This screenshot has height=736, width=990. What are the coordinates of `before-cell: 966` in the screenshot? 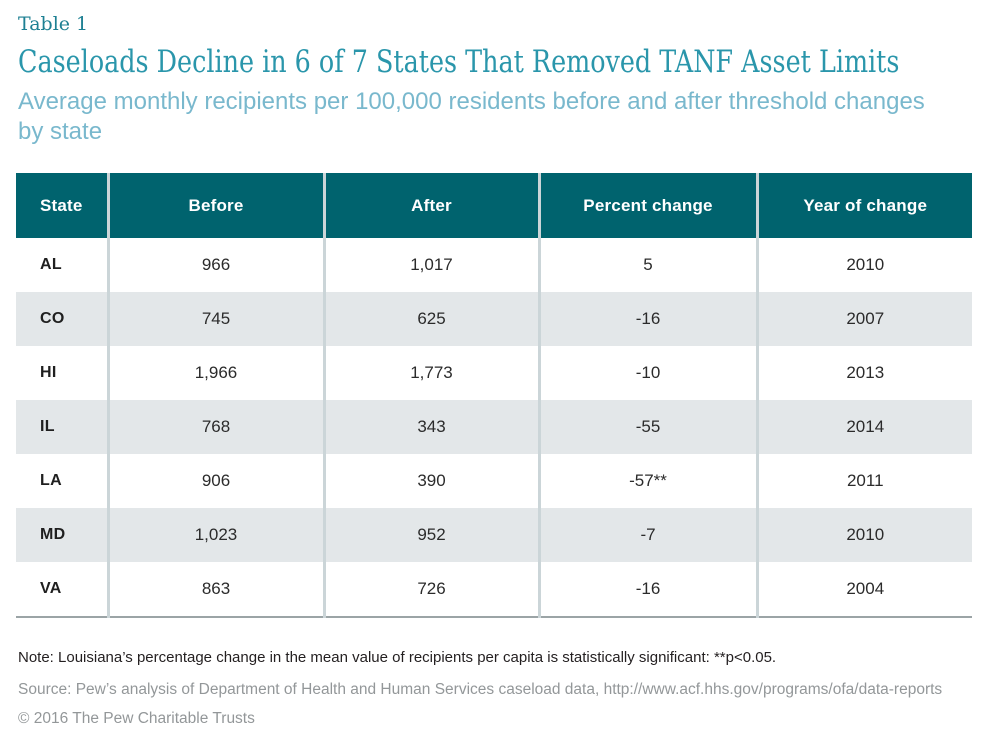 It's located at (215, 265).